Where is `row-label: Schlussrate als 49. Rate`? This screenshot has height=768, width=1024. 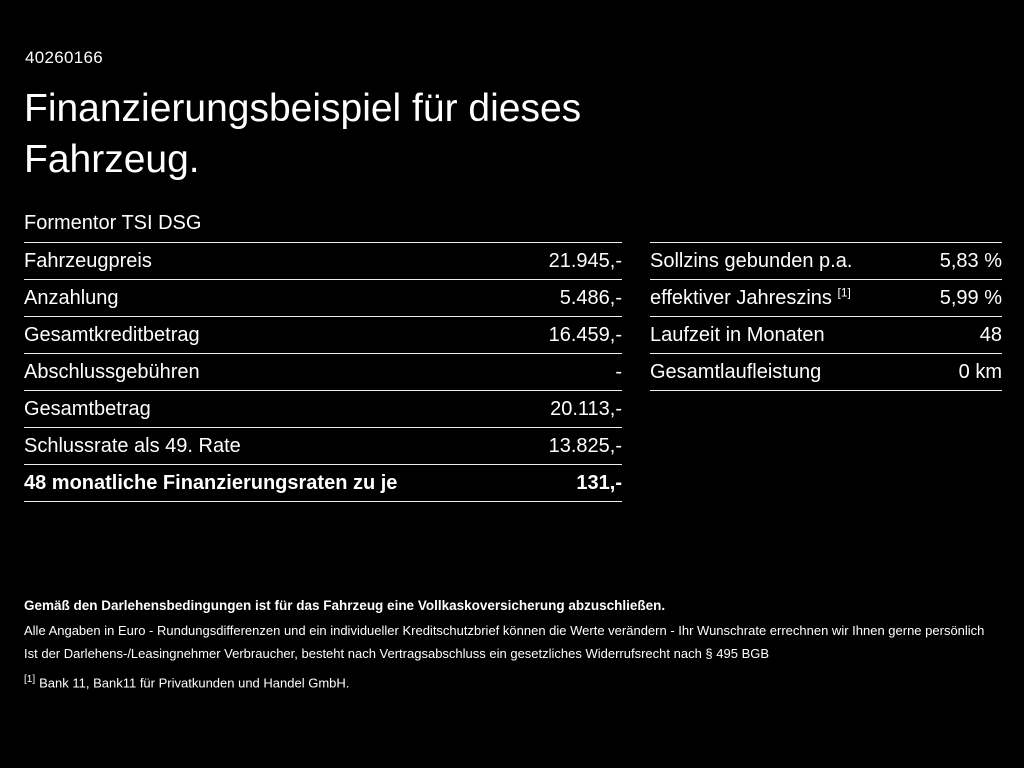
row-label: Schlussrate als 49. Rate is located at coordinates (132, 445).